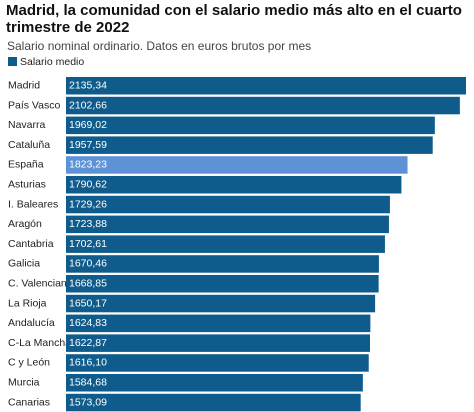 This screenshot has height=412, width=474. I want to click on value-label: 1969,02, so click(88, 125).